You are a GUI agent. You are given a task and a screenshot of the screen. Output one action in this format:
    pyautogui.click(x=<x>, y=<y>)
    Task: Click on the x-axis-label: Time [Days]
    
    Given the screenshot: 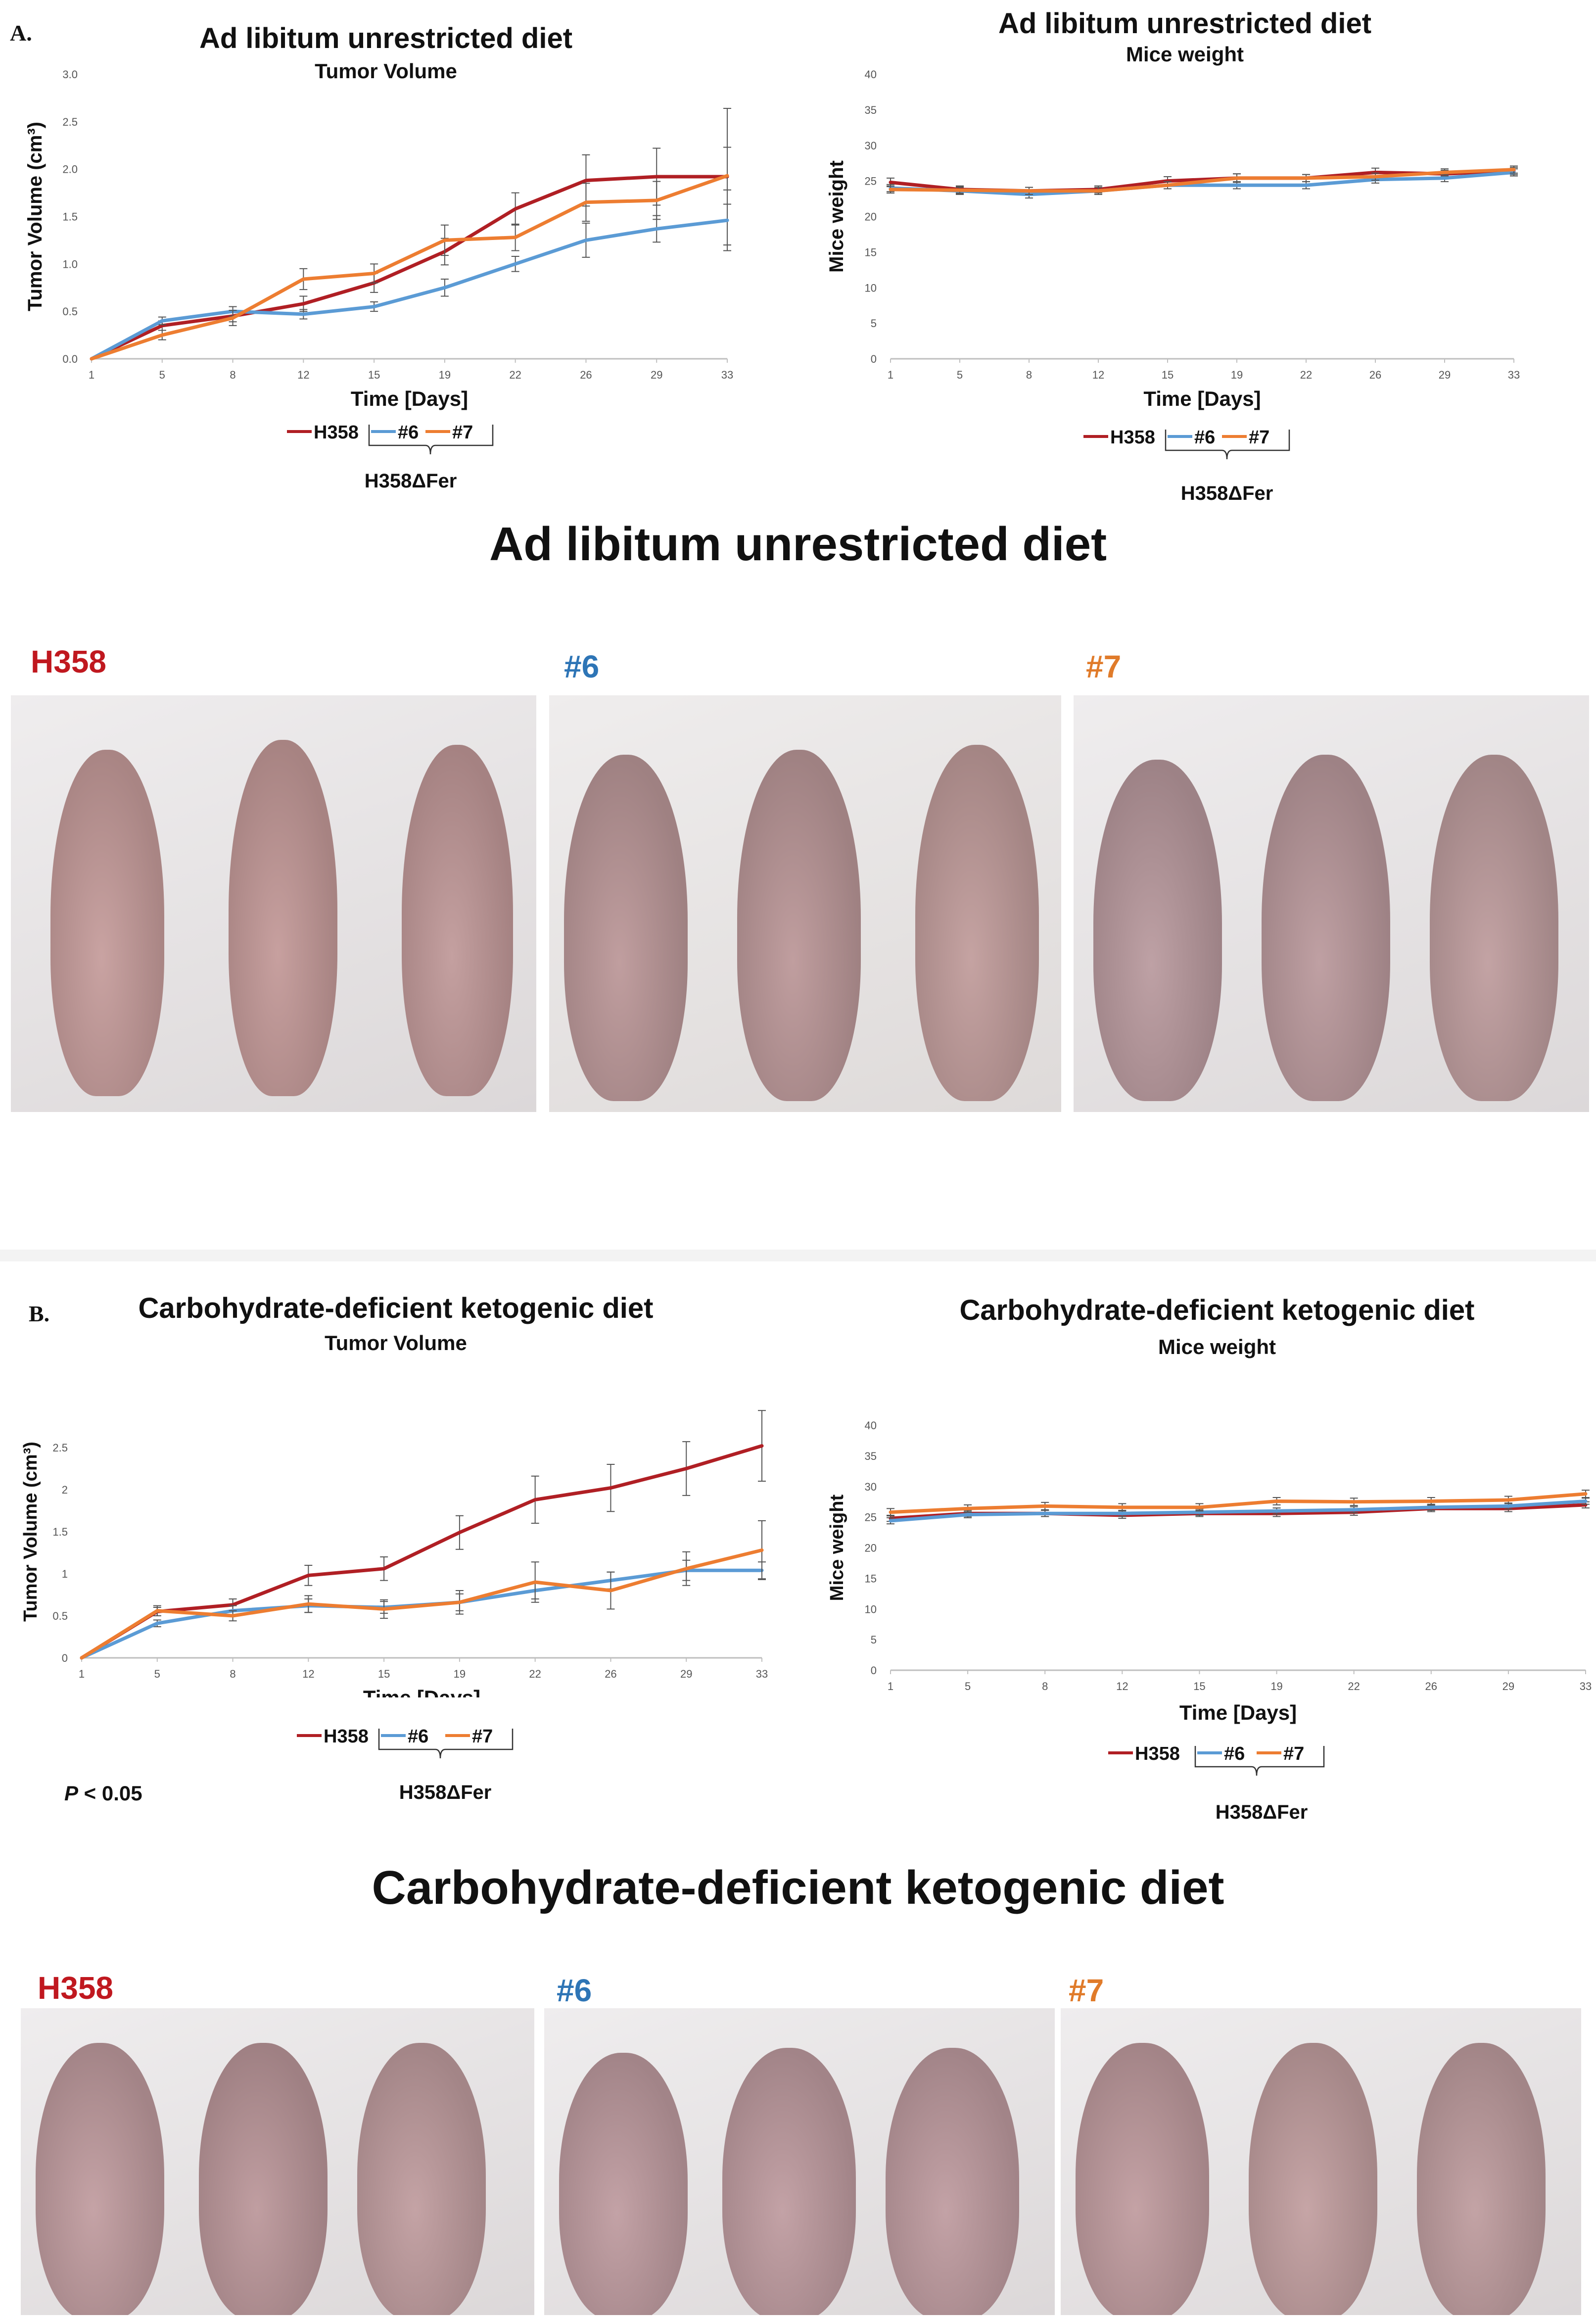 What is the action you would take?
    pyautogui.click(x=421, y=1691)
    